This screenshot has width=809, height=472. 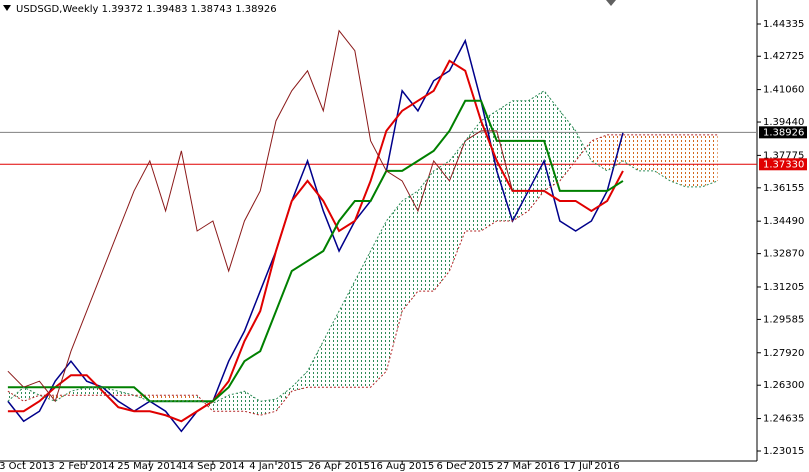 What do you see at coordinates (783, 319) in the screenshot?
I see `y-tick-label: 1.29585` at bounding box center [783, 319].